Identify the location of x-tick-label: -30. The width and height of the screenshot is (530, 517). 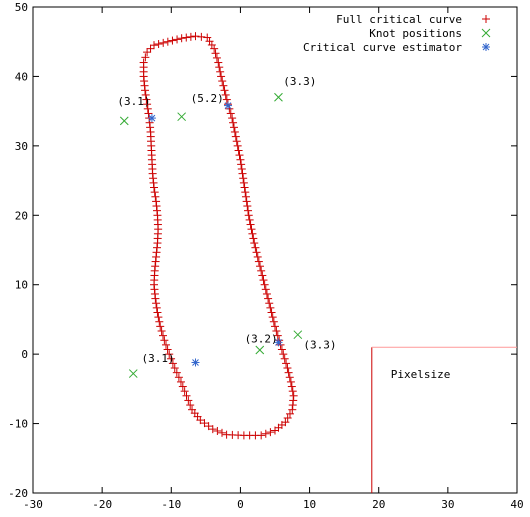
(33, 504).